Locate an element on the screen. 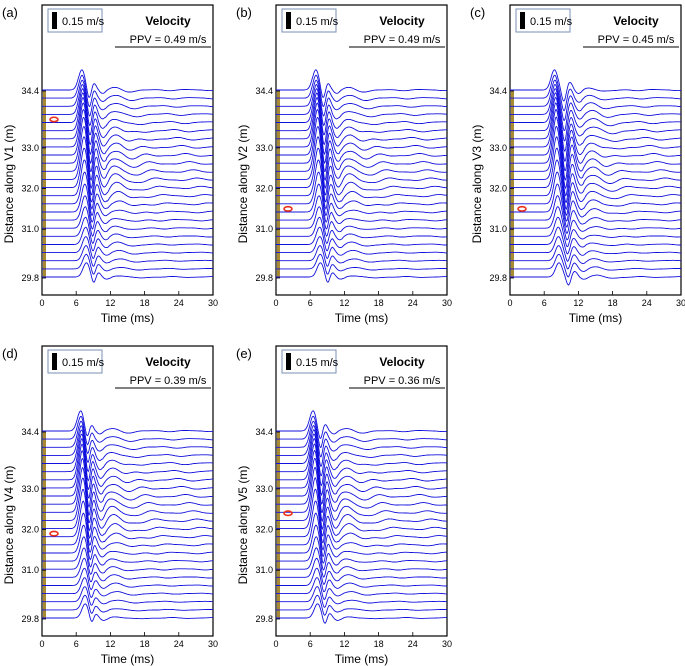 The image size is (685, 666). y-tick-label: 32.0 is located at coordinates (30, 189).